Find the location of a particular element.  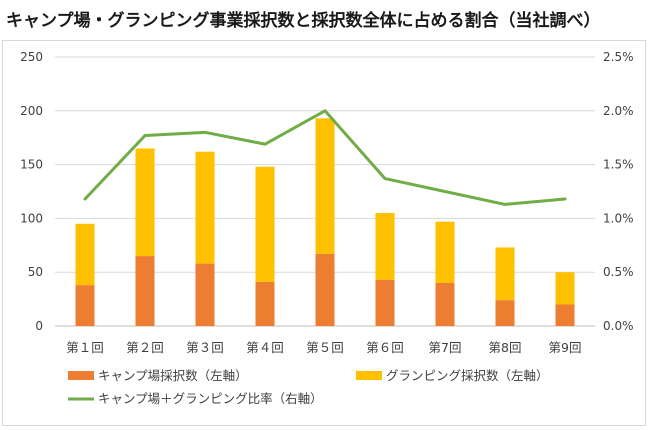

category-label: 第４回 is located at coordinates (265, 347).